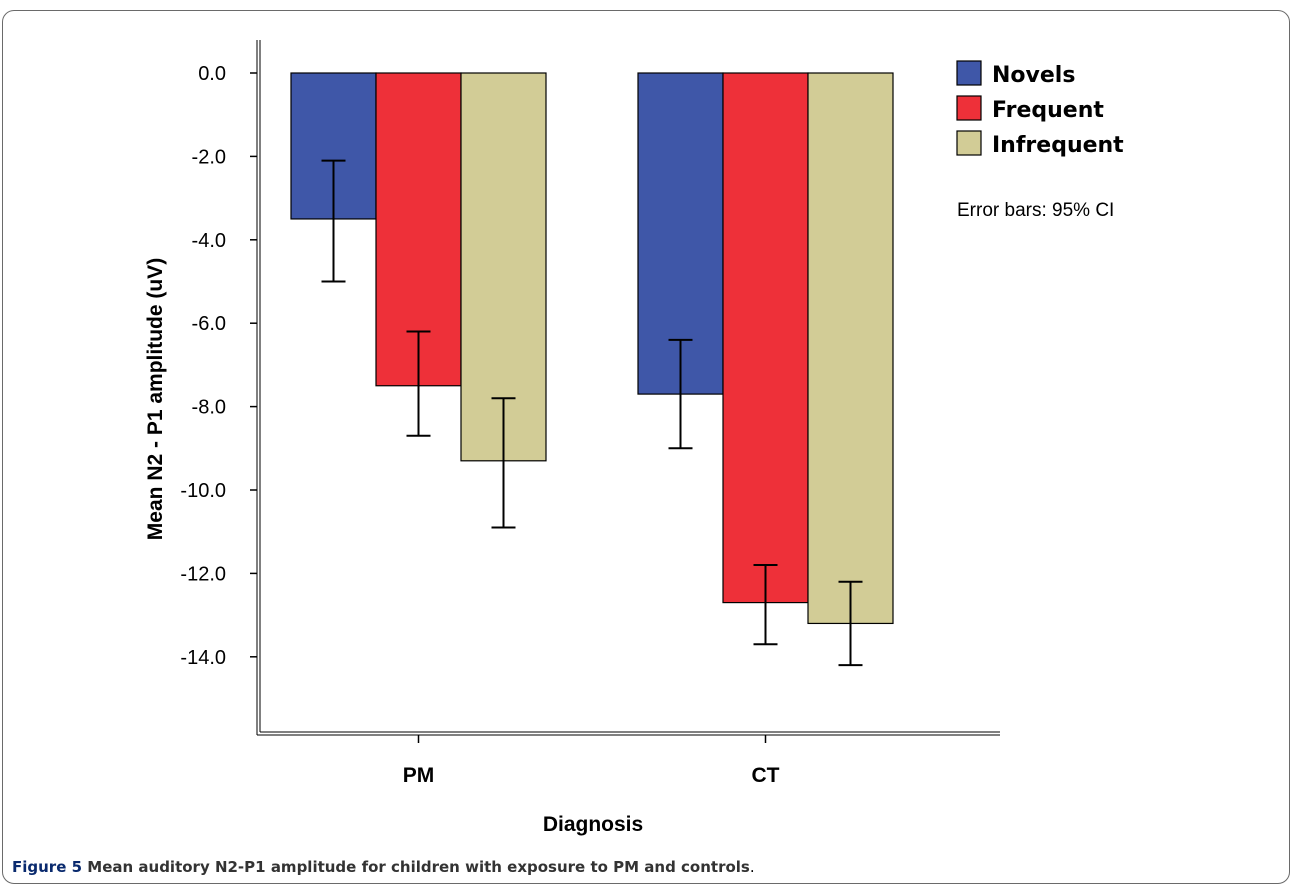 This screenshot has width=1293, height=889. What do you see at coordinates (209, 324) in the screenshot?
I see `y-tick-label: -6.0` at bounding box center [209, 324].